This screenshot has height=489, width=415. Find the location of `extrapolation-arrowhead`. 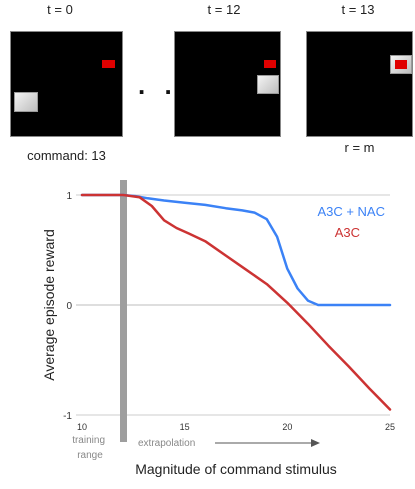

extrapolation-arrowhead is located at coordinates (315, 443).